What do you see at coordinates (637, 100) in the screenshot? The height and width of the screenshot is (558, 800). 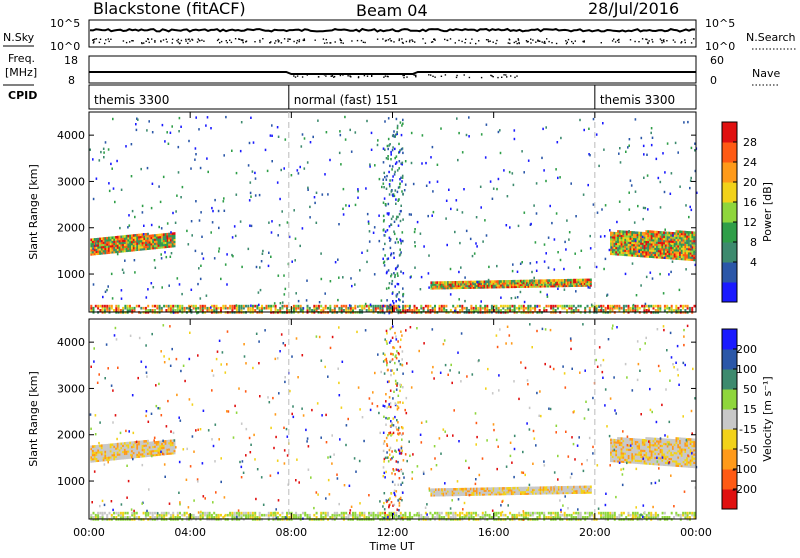 I see `cpid-segment-label: themis 3300` at bounding box center [637, 100].